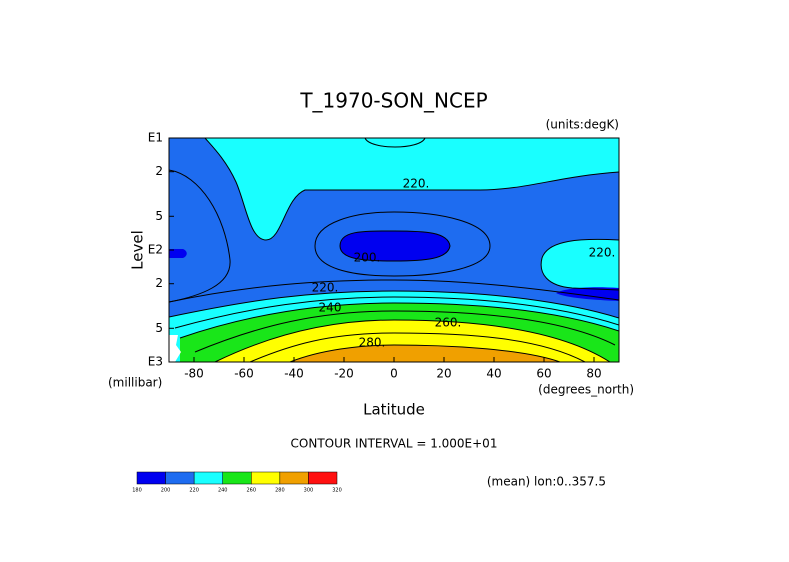 This screenshot has height=562, width=789. Describe the element at coordinates (337, 491) in the screenshot. I see `colorbar-label: 320` at that location.